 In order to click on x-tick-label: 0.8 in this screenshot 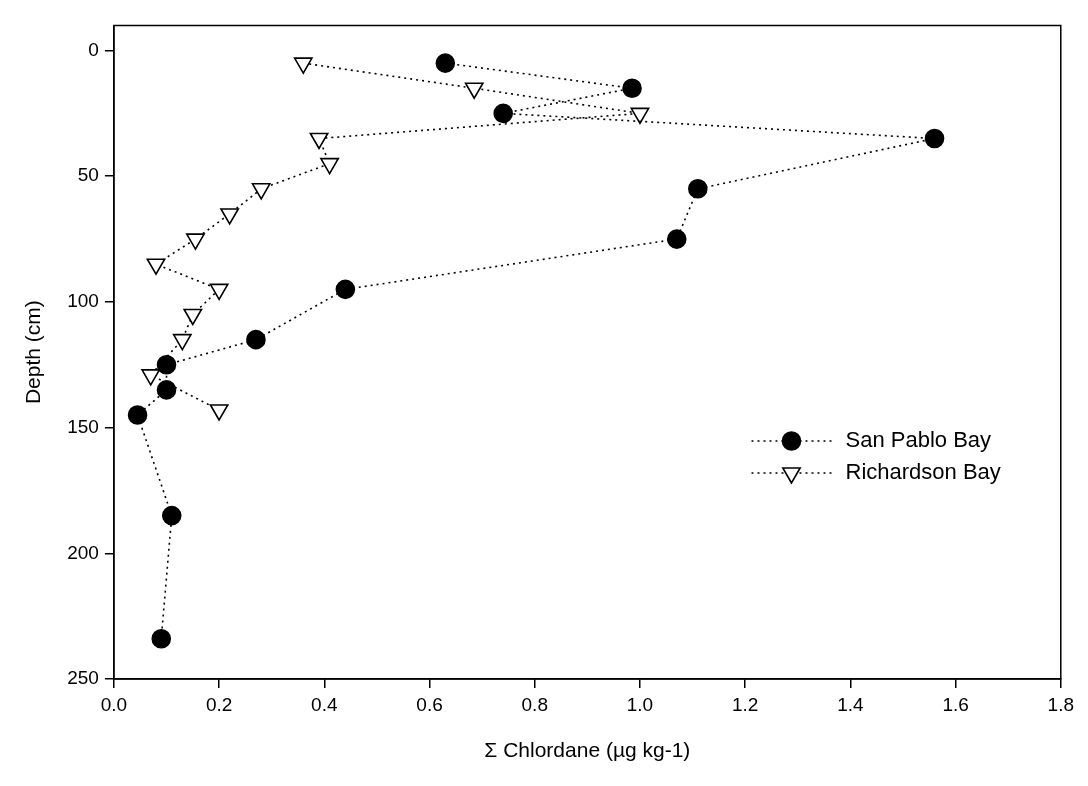, I will do `click(534, 704)`.